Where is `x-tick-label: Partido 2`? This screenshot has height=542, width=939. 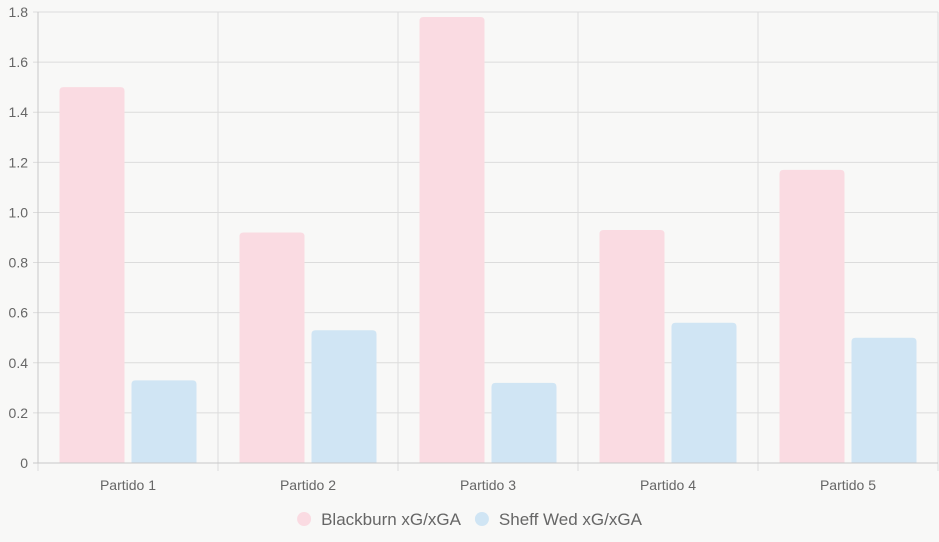 x-tick-label: Partido 2 is located at coordinates (308, 485).